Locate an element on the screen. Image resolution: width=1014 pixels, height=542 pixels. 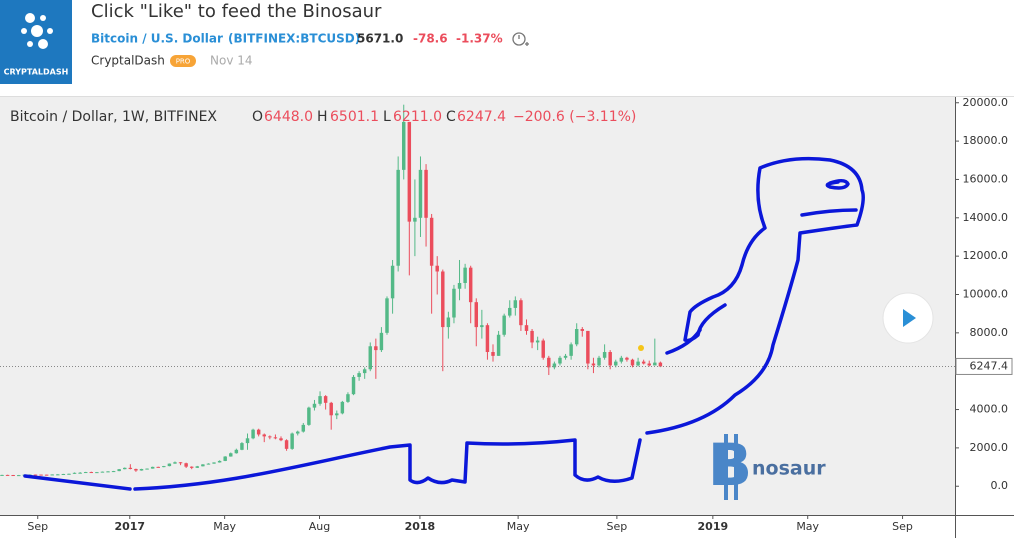
alert-icon is located at coordinates (520, 39).